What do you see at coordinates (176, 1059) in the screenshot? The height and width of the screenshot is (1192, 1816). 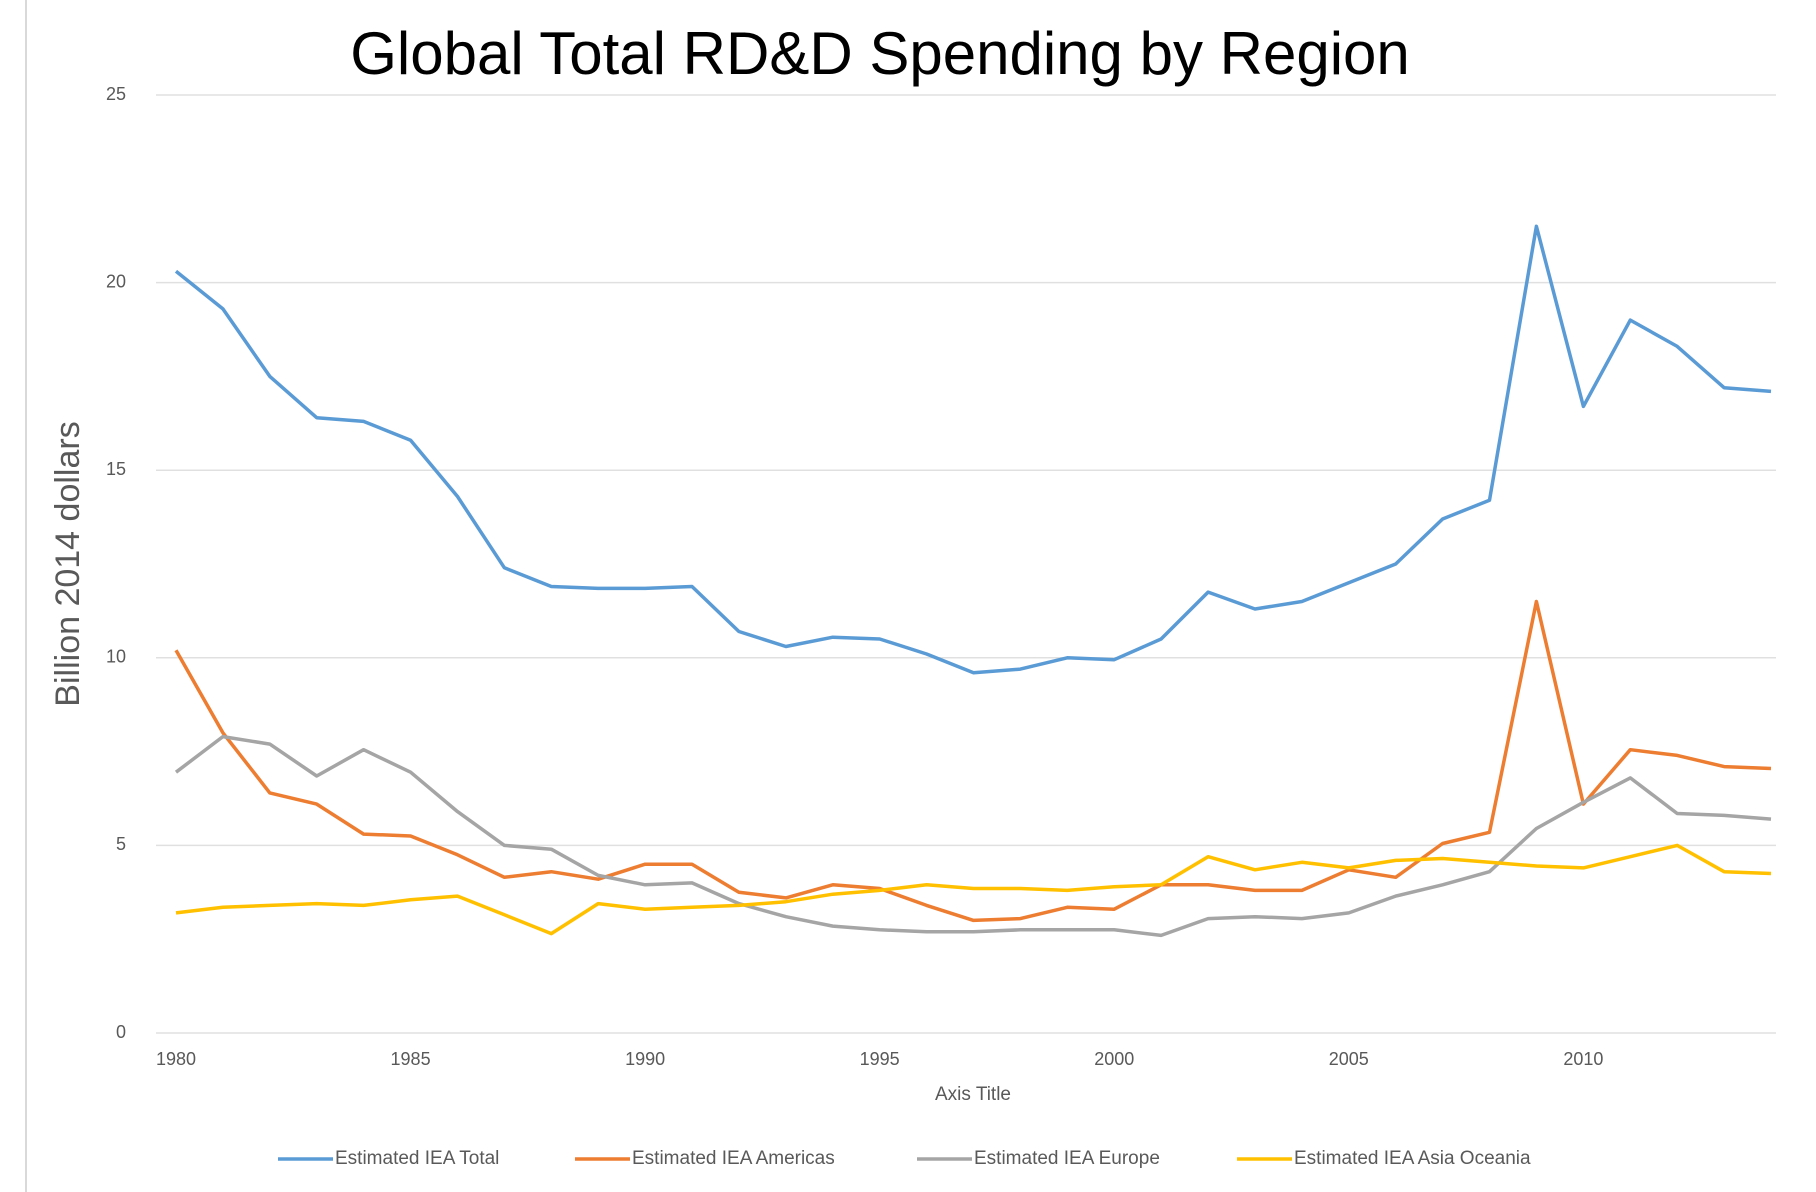 I see `x-tick-label: 1980` at bounding box center [176, 1059].